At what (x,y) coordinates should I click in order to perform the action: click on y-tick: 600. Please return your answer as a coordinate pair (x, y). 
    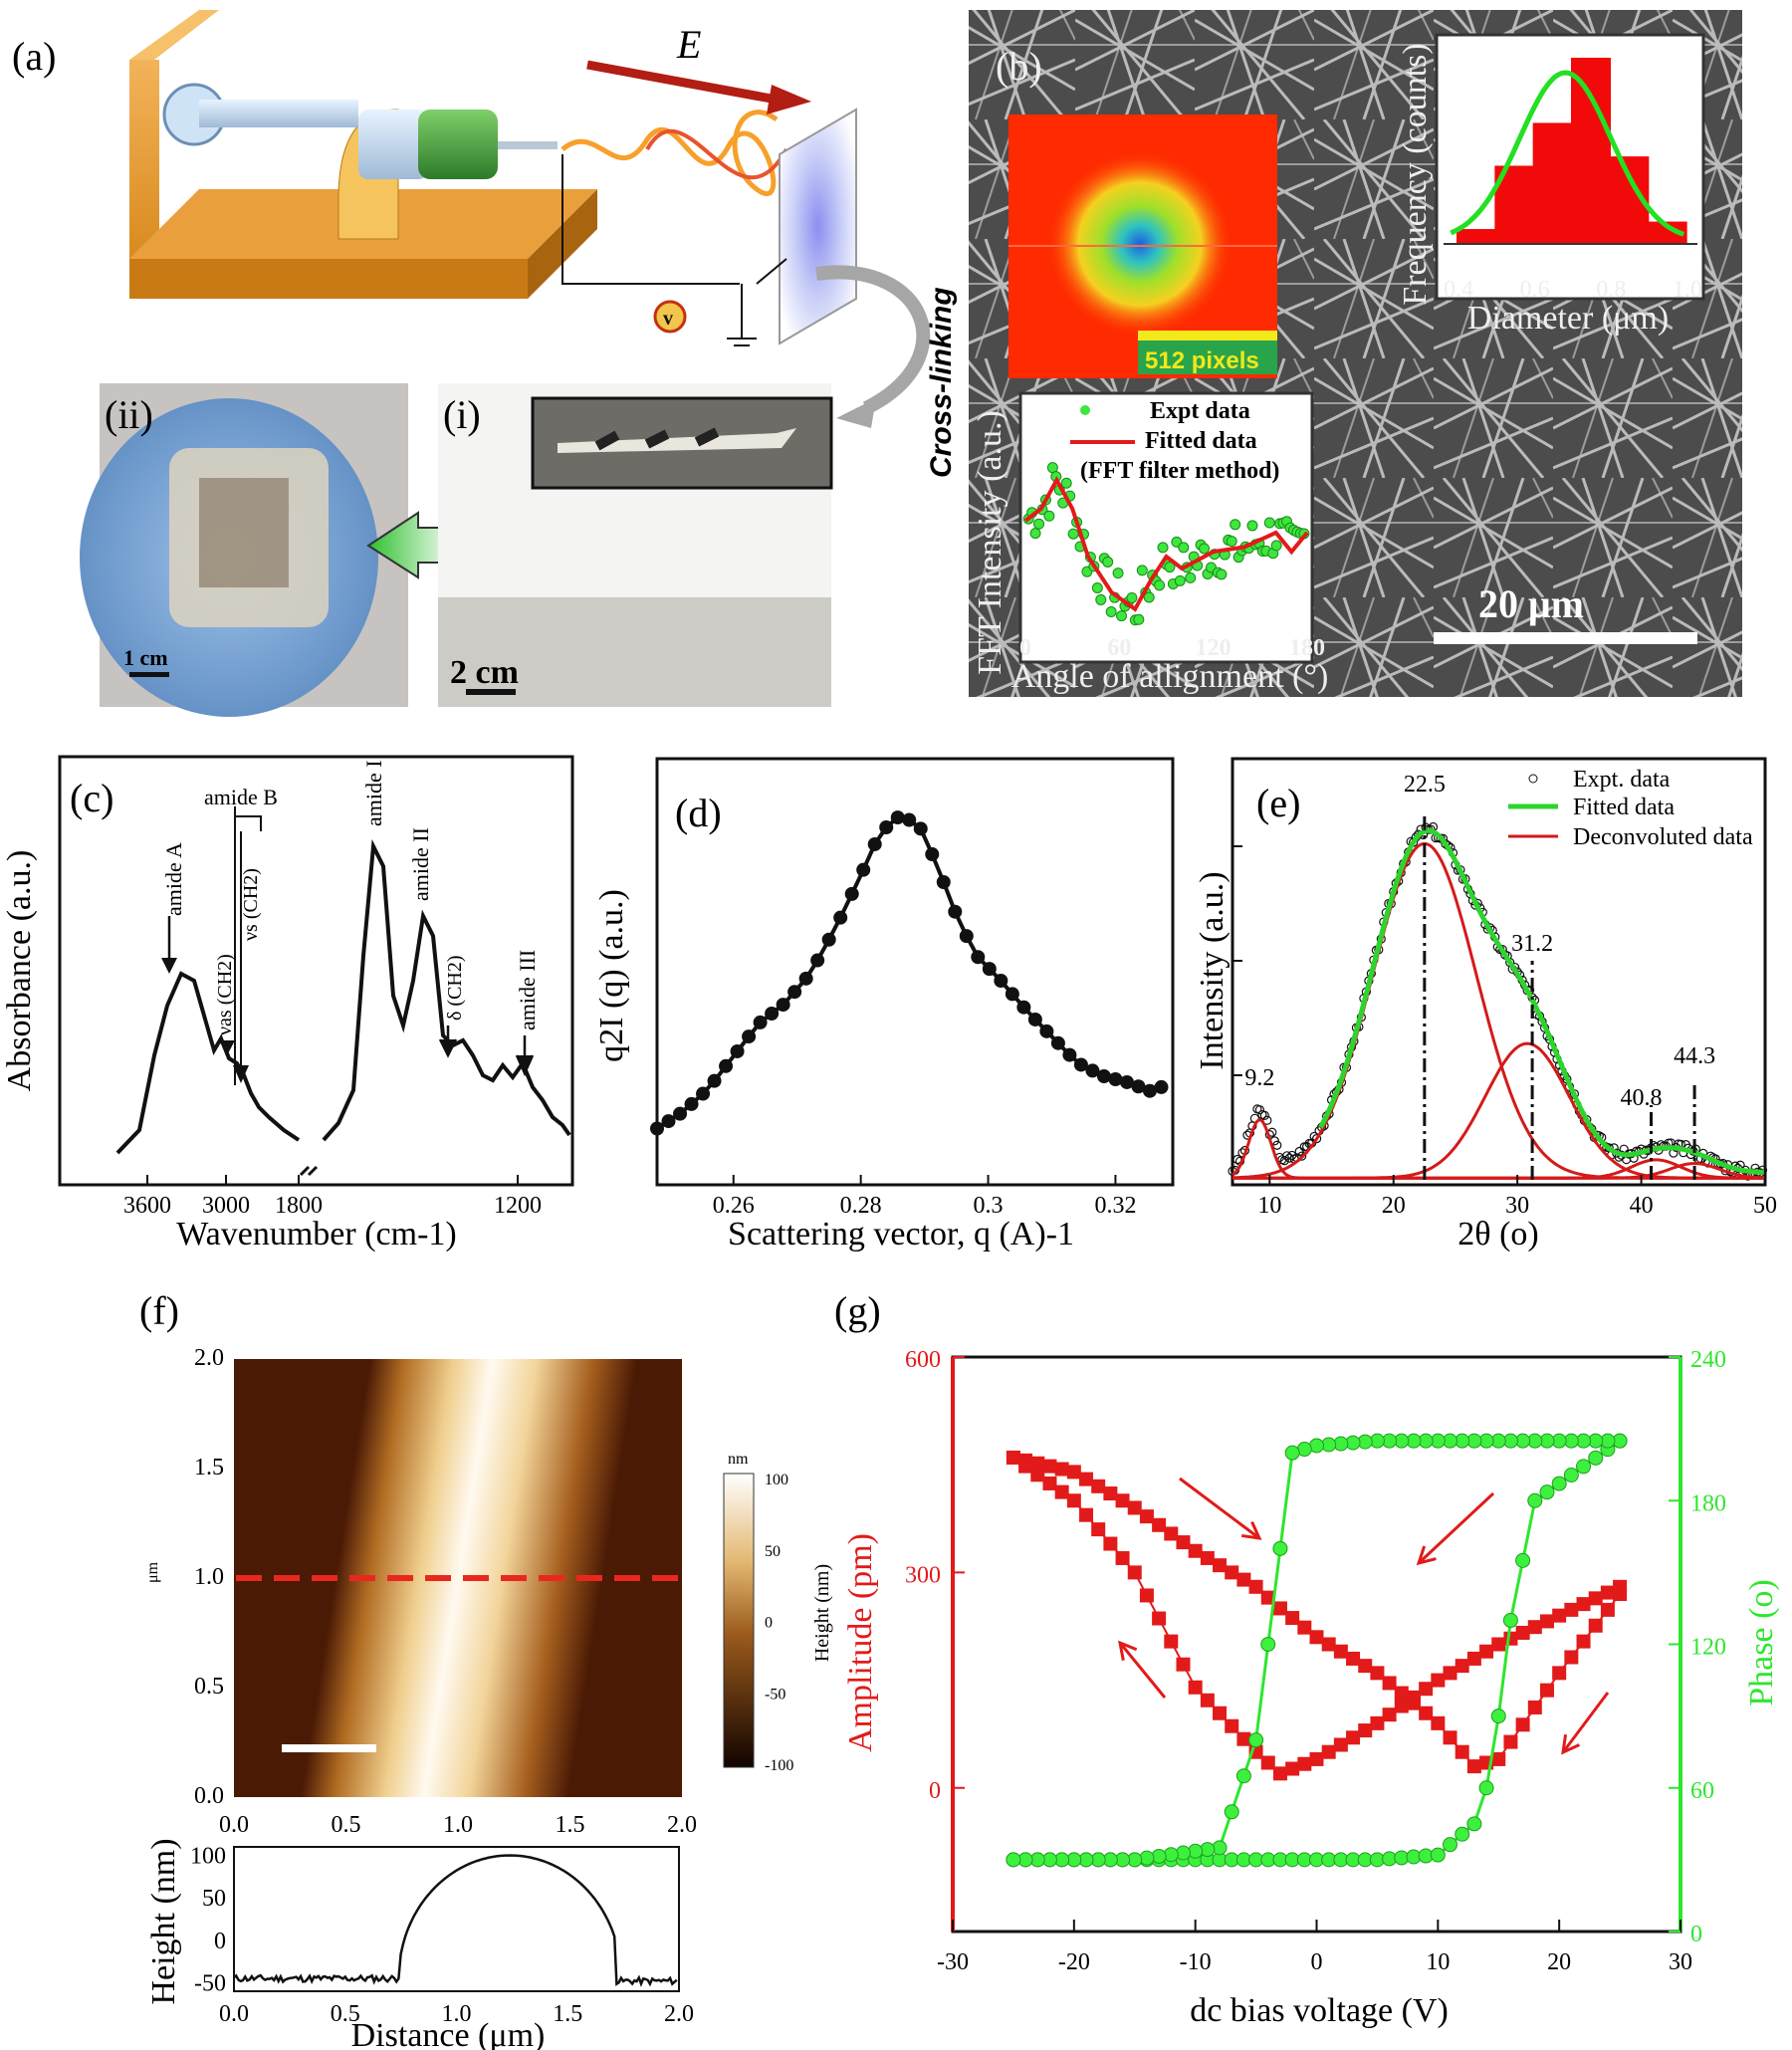
    Looking at the image, I should click on (923, 1360).